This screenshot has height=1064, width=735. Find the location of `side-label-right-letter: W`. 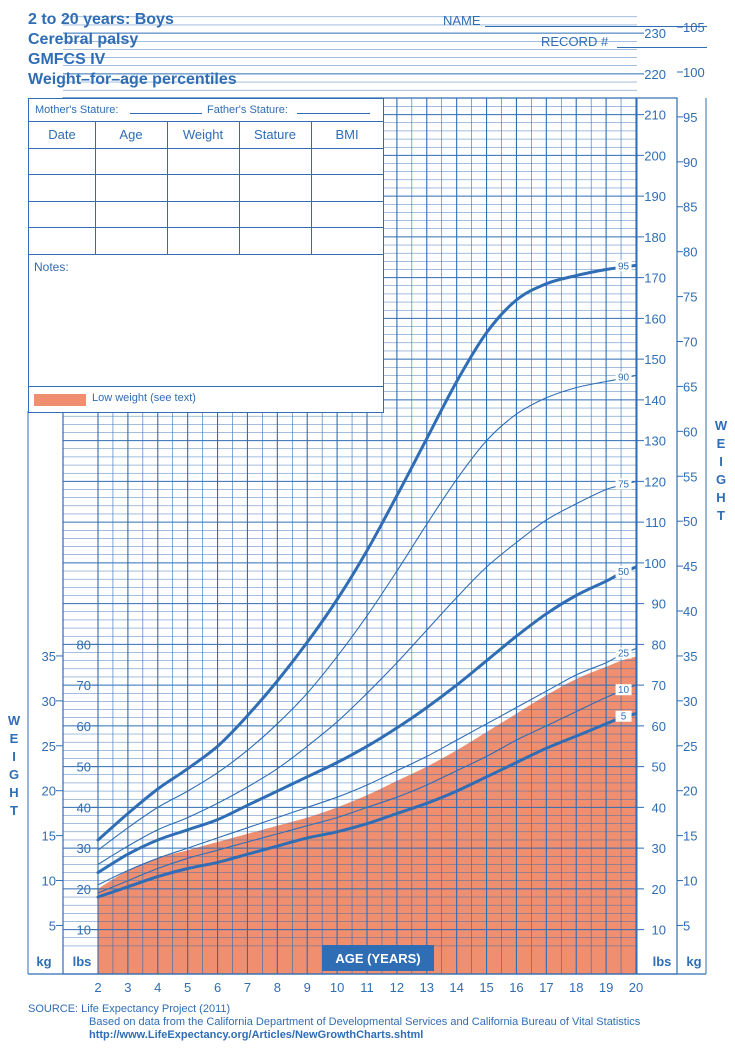

side-label-right-letter: W is located at coordinates (721, 425).